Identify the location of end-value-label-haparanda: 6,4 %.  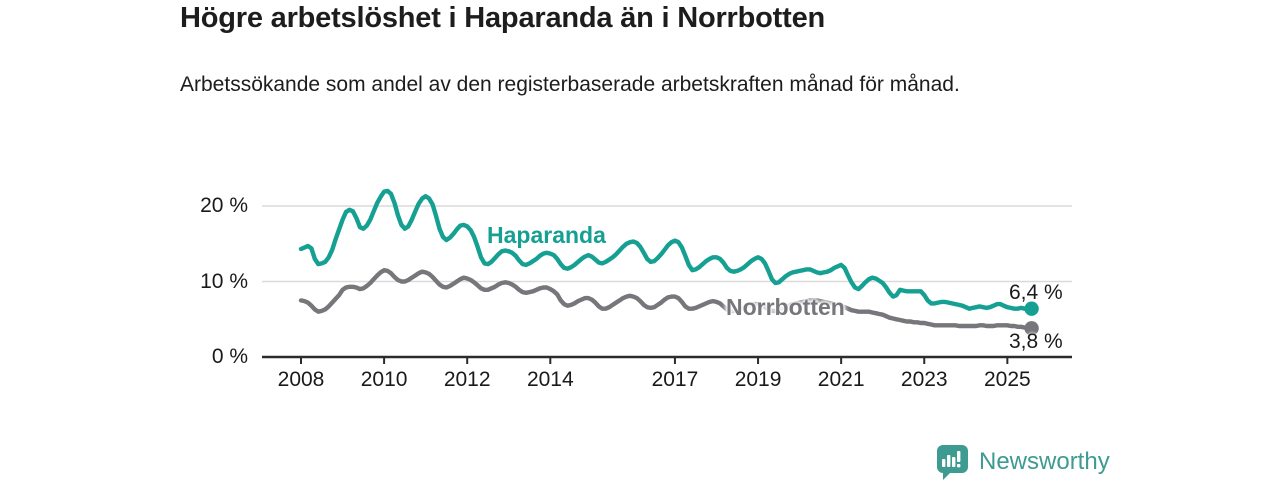
(1036, 292).